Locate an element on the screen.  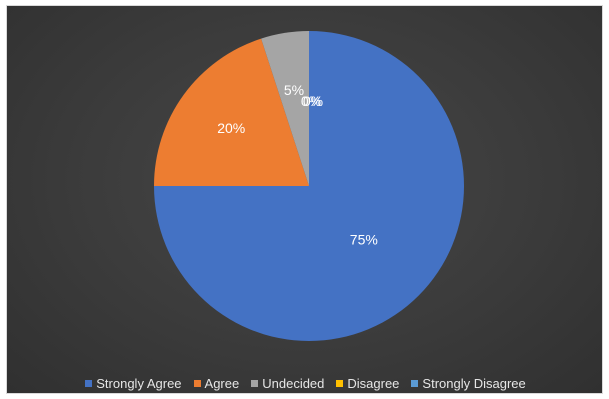
legend-item-strongly-agree: Strongly Agree is located at coordinates (133, 383).